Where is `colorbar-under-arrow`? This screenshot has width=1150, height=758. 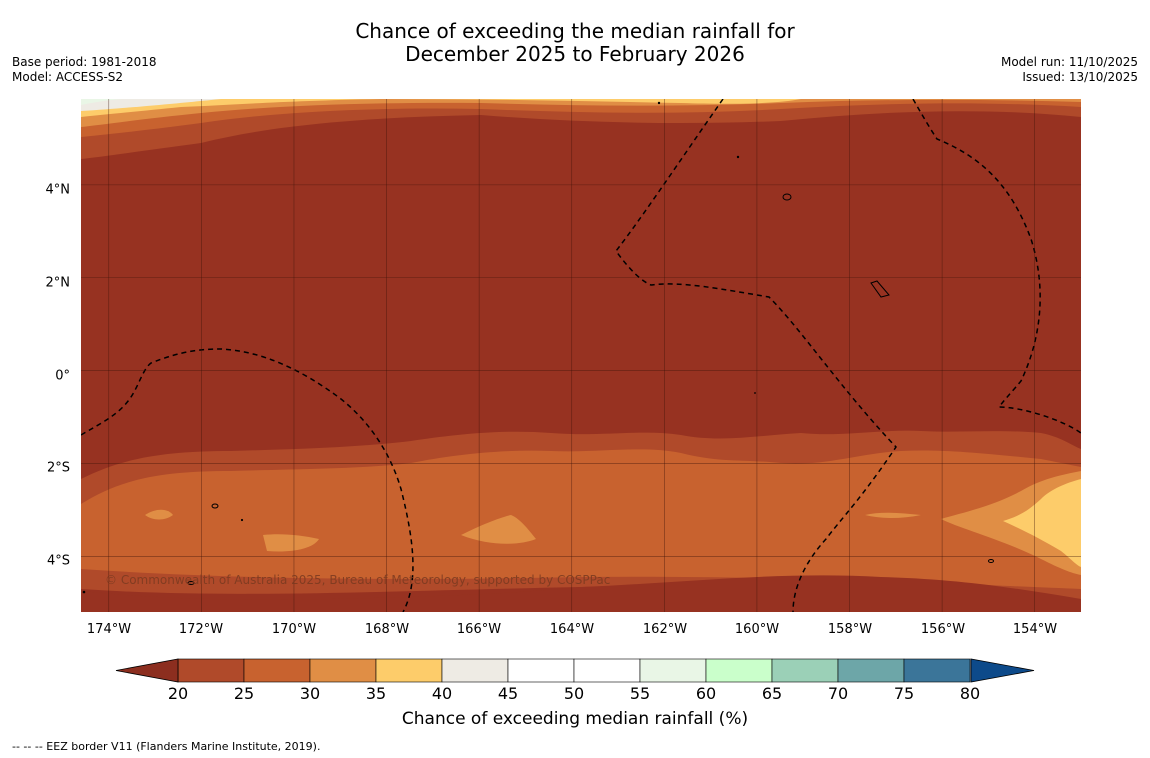 colorbar-under-arrow is located at coordinates (147, 670).